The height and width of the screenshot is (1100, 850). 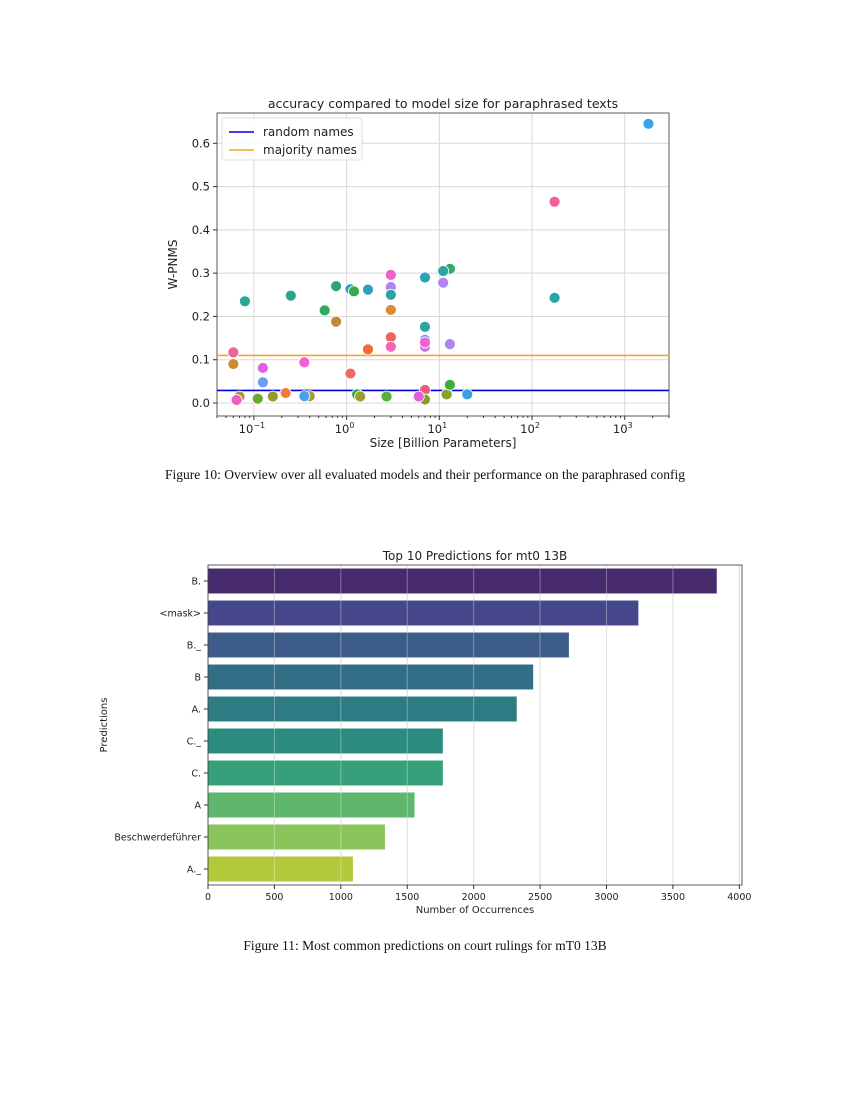 What do you see at coordinates (201, 316) in the screenshot?
I see `y-tick-label: 0.2` at bounding box center [201, 316].